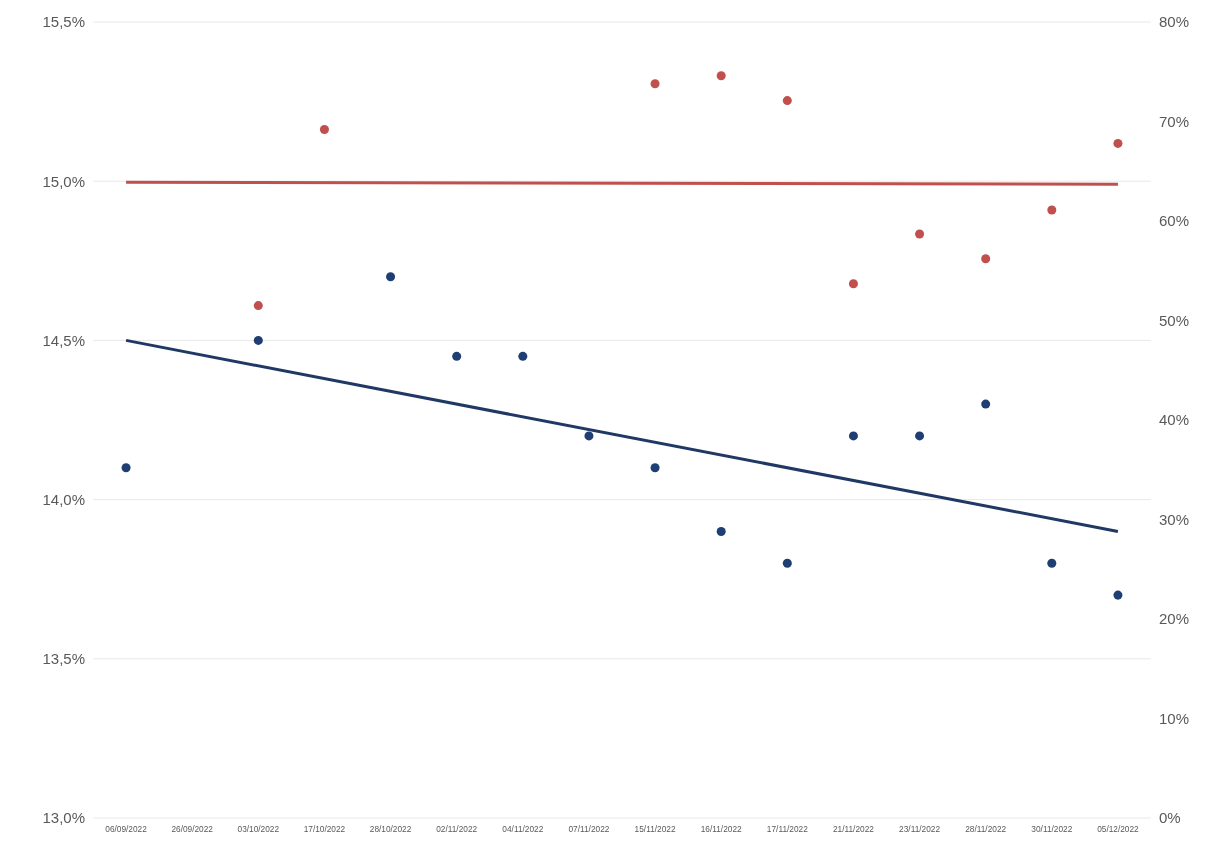 This screenshot has height=848, width=1229. Describe the element at coordinates (1118, 828) in the screenshot. I see `x-tick-label: 05/12/2022` at that location.